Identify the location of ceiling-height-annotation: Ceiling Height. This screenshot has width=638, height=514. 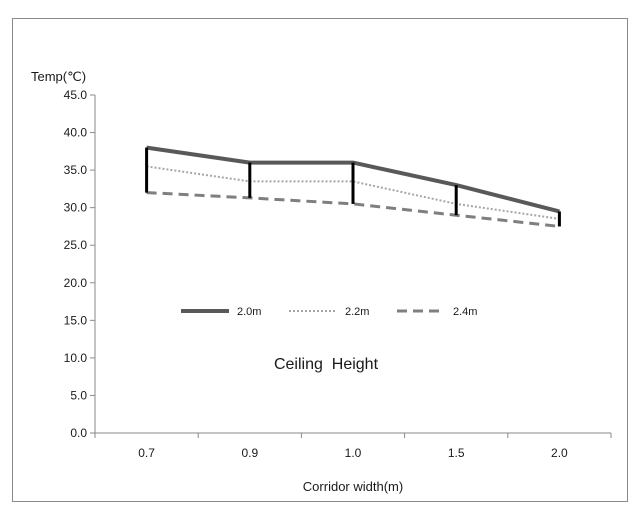
(326, 364).